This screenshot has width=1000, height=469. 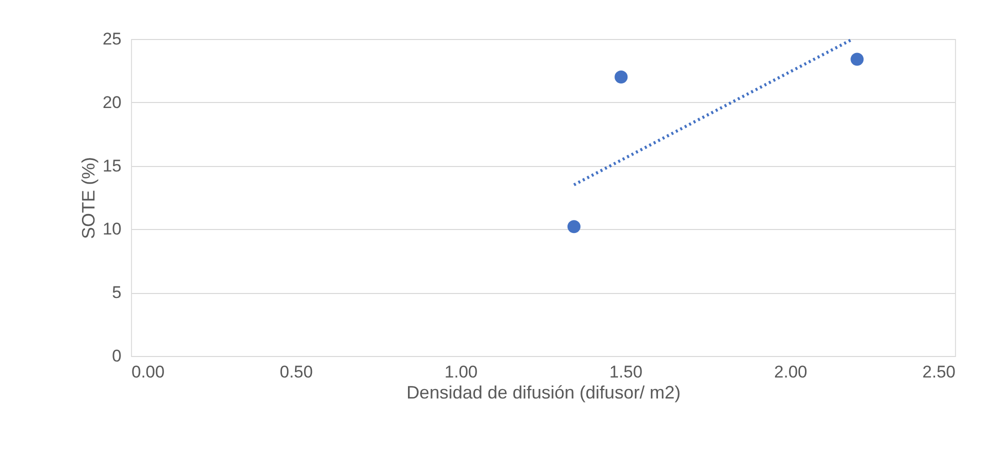 I want to click on x-tick-label: 2.50, so click(x=939, y=372).